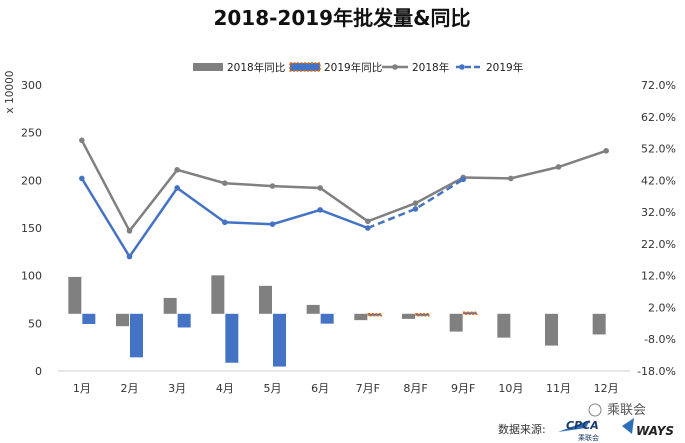 Image resolution: width=685 pixels, height=443 pixels. I want to click on left-tick-label: 0, so click(38, 371).